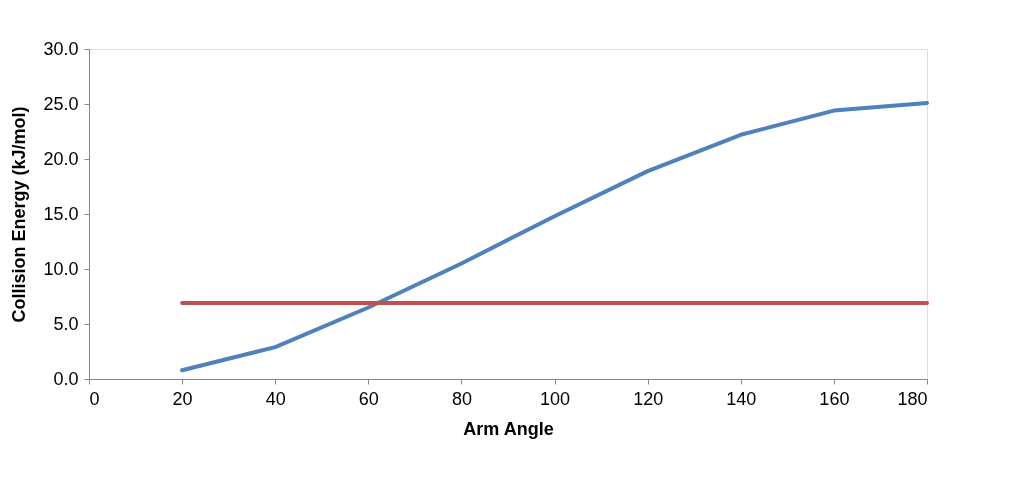 This screenshot has width=1029, height=487. I want to click on x-tick-label: 140, so click(741, 398).